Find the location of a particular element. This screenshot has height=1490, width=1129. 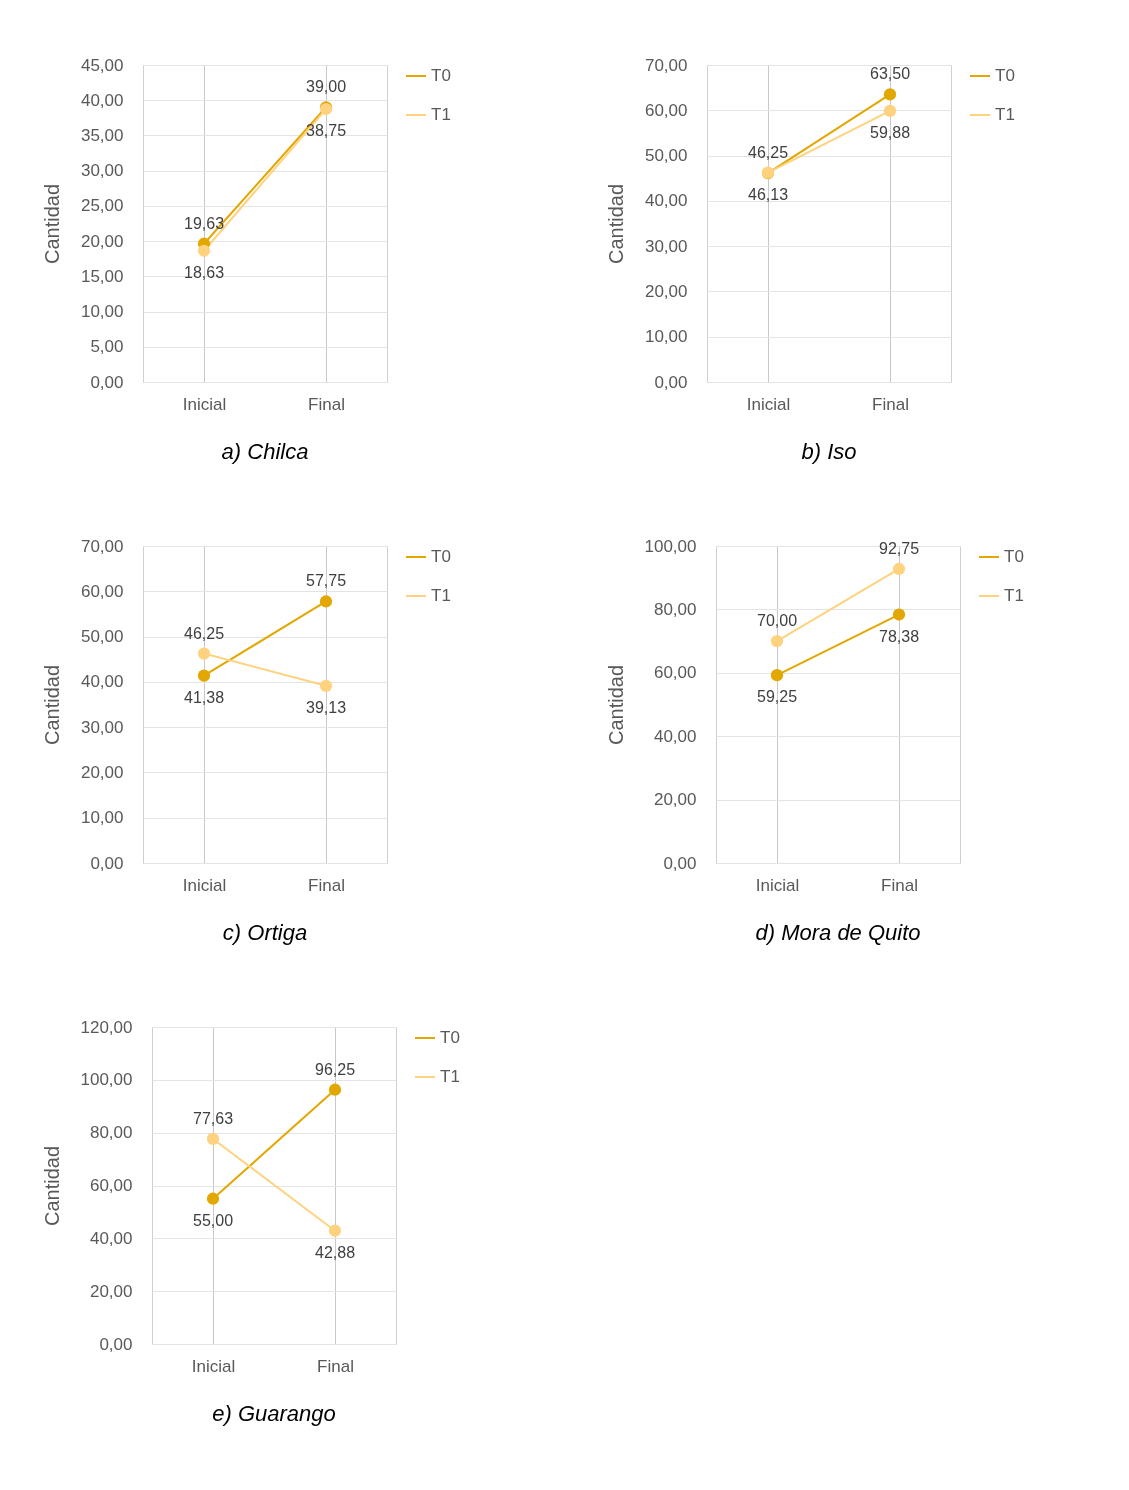

data-label: 18,63 is located at coordinates (204, 272).